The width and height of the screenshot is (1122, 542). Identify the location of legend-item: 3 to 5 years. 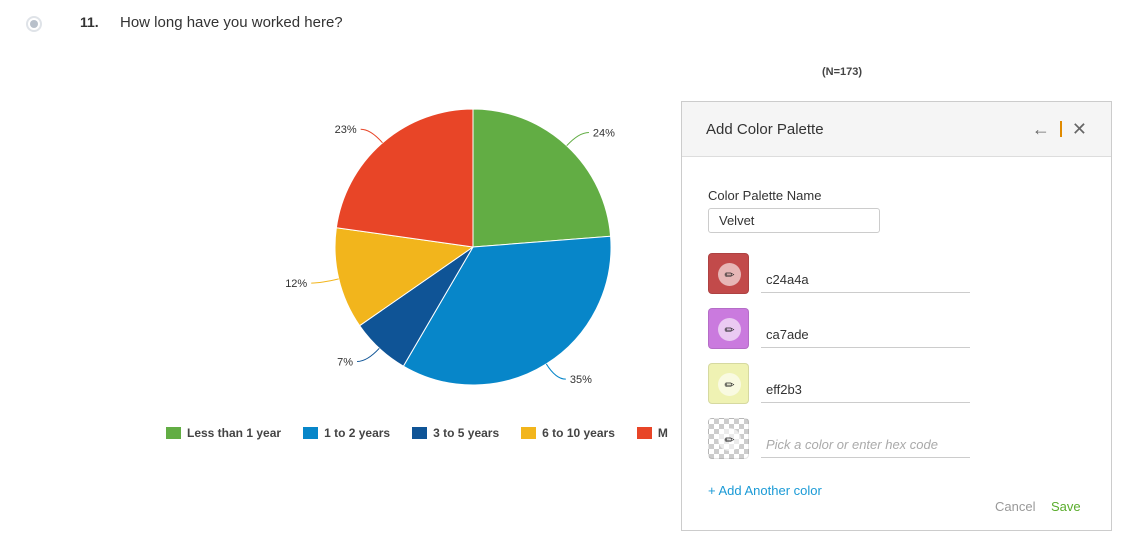
(455, 433).